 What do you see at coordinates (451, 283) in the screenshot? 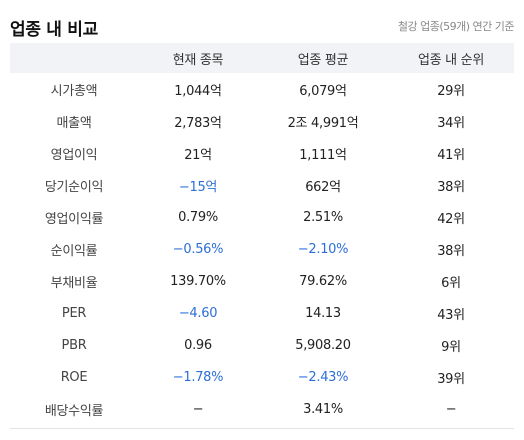
I see `industry-rank-value: 6위` at bounding box center [451, 283].